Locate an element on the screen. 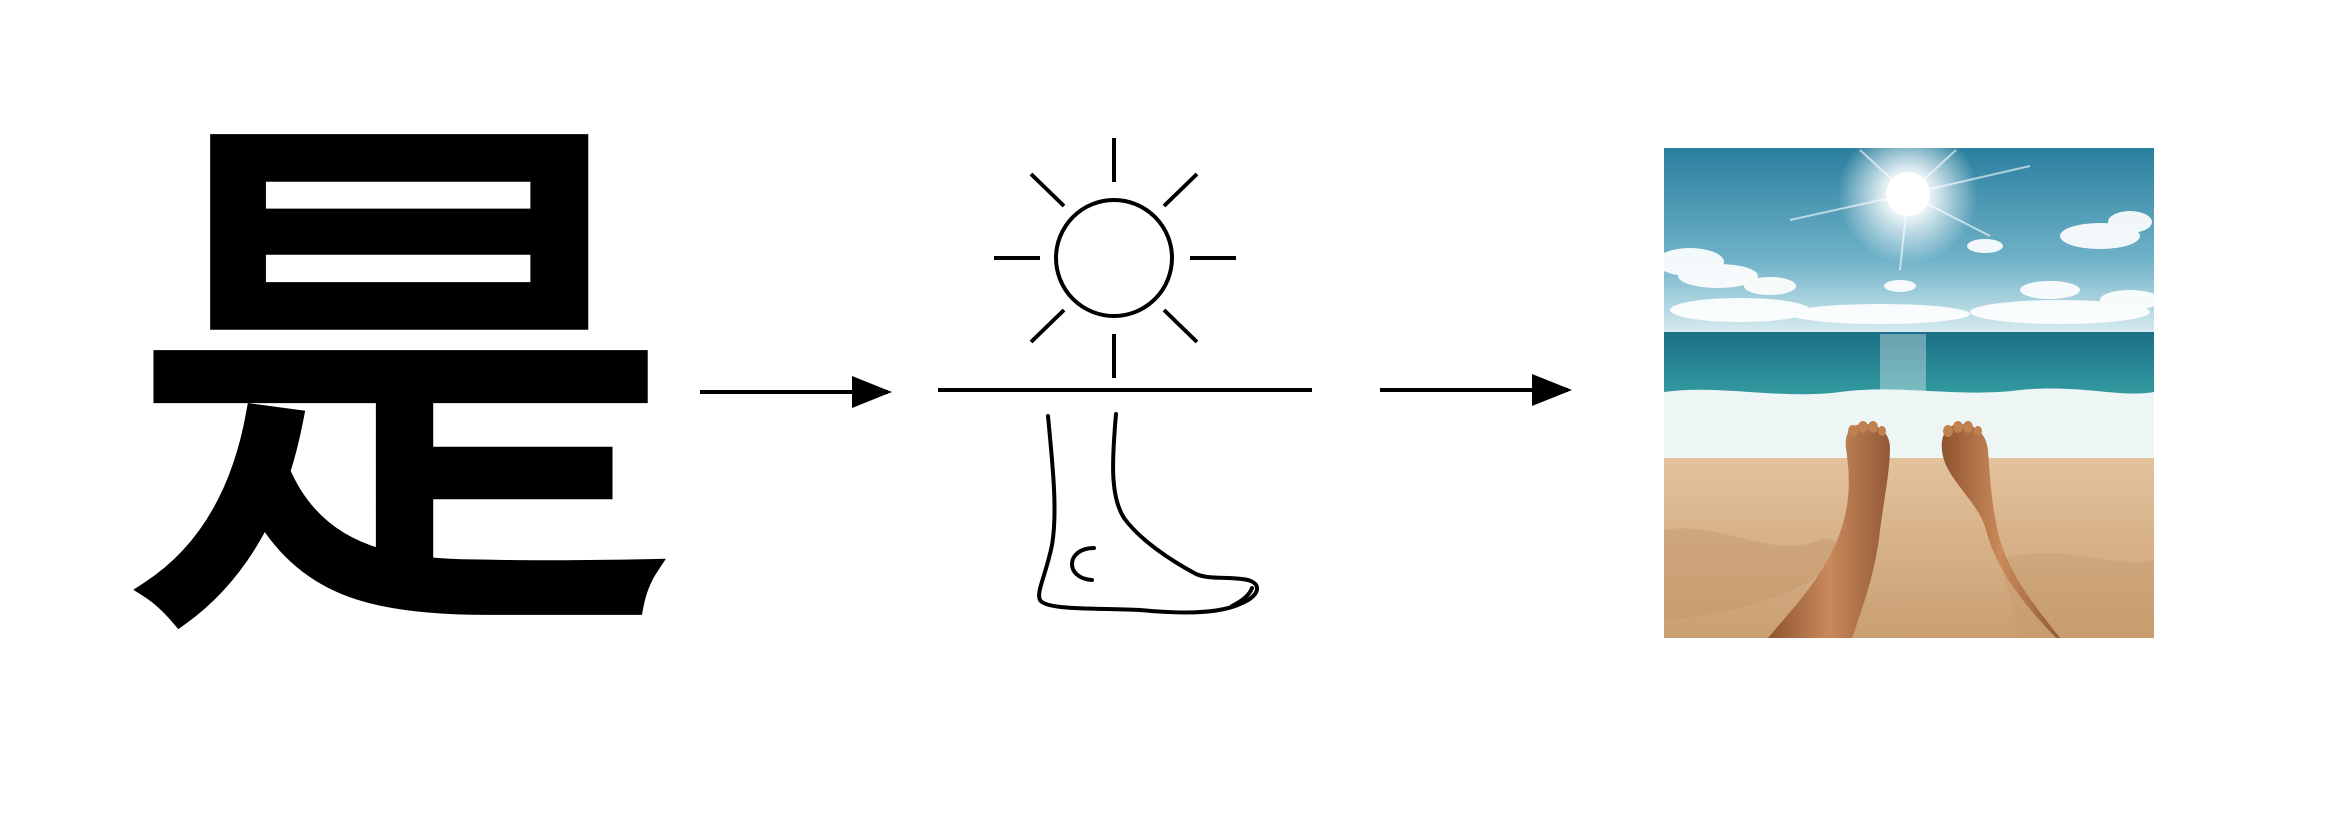  sun-icon is located at coordinates (1115, 258).